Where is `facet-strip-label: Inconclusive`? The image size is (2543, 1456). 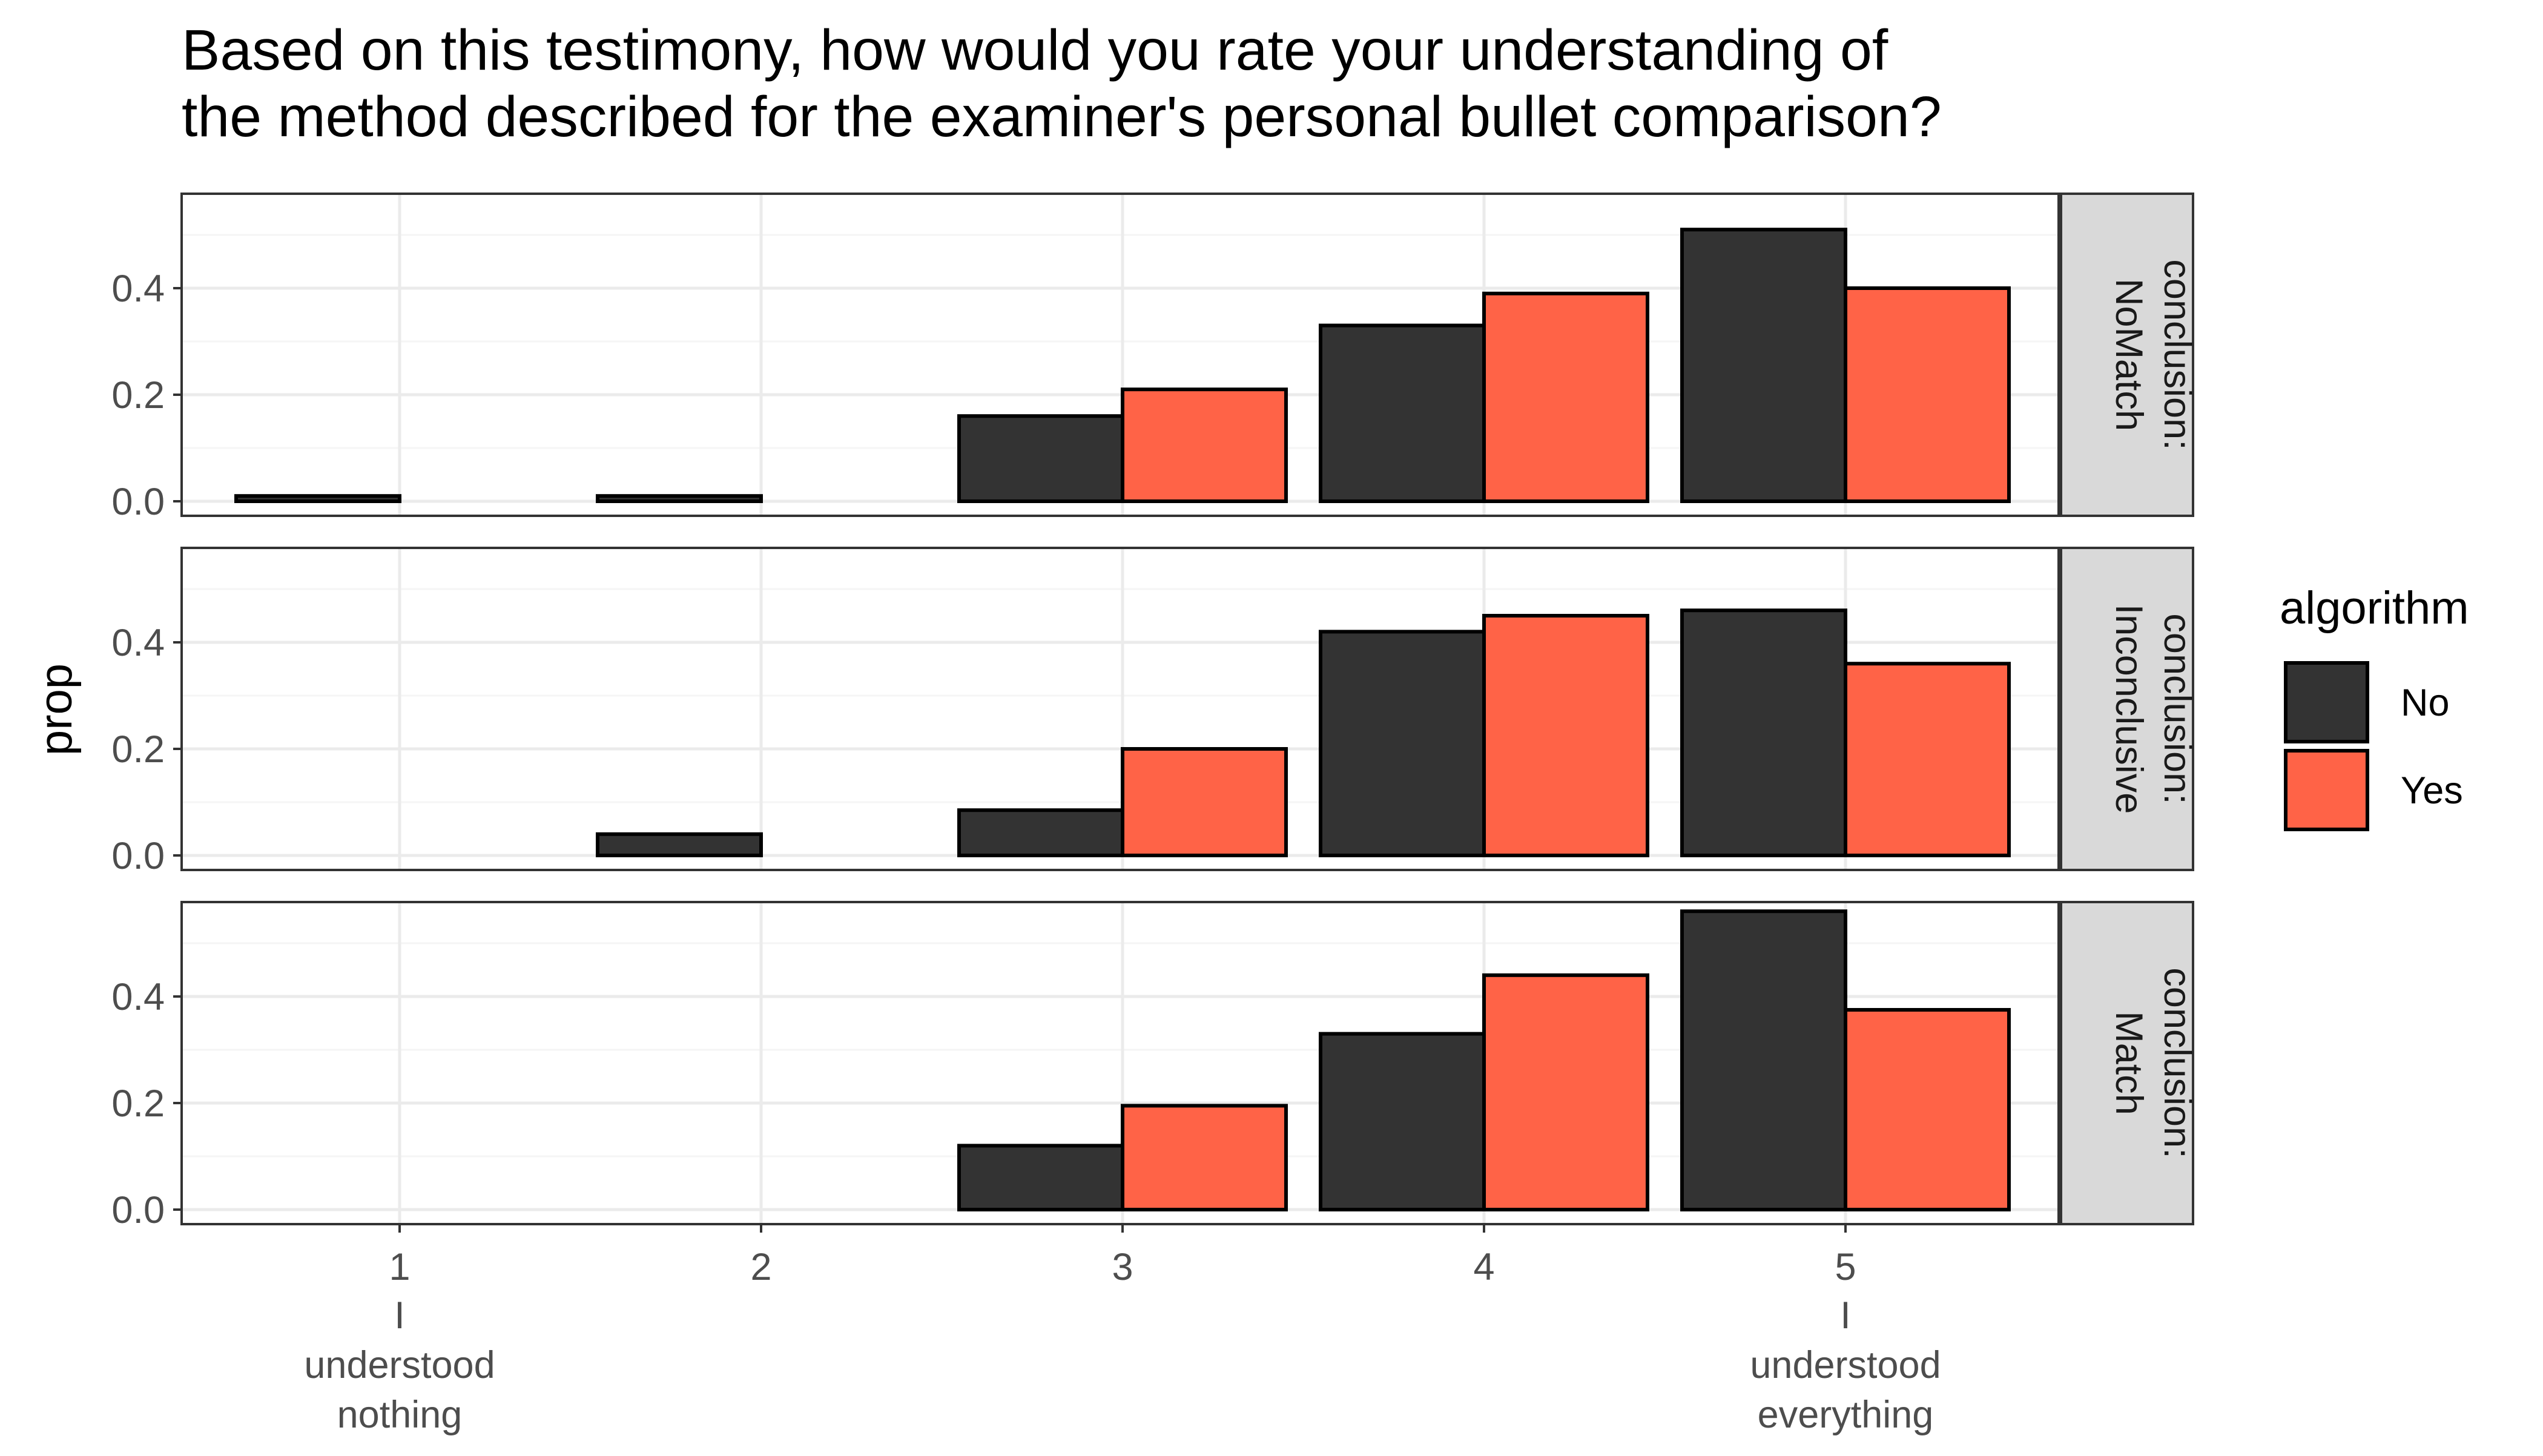 facet-strip-label: Inconclusive is located at coordinates (2129, 709).